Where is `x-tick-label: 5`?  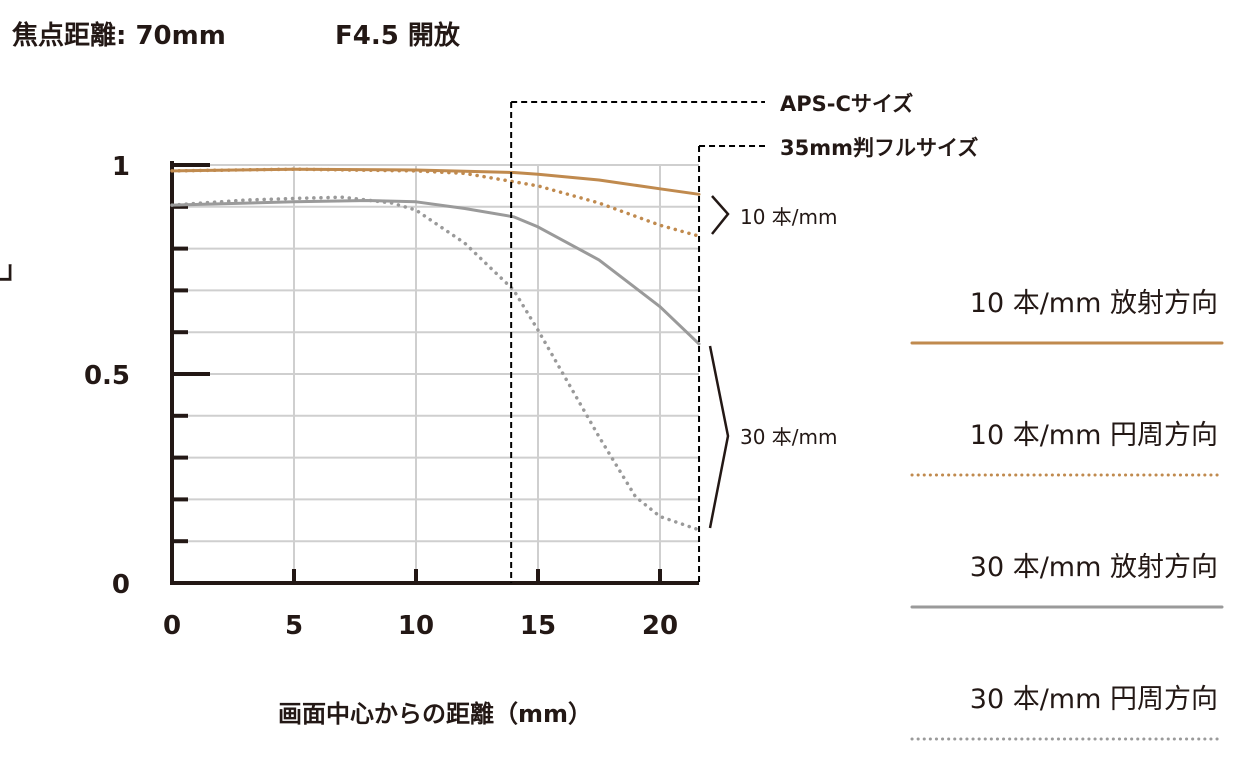 x-tick-label: 5 is located at coordinates (294, 626).